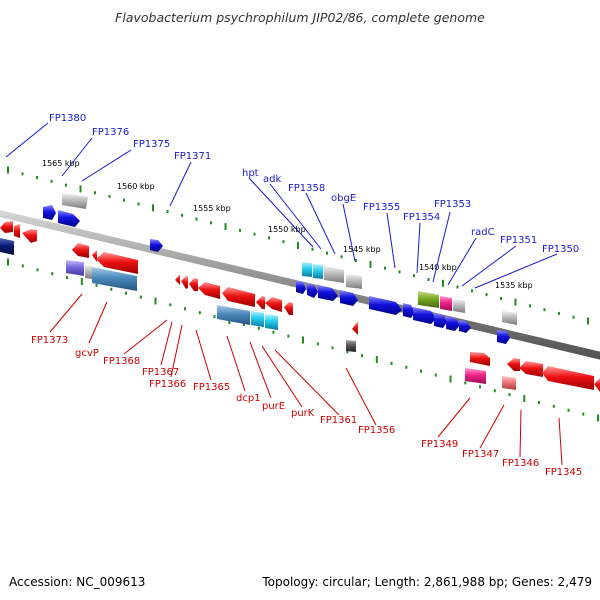 Image resolution: width=600 pixels, height=600 pixels. I want to click on gene-red-mid, so click(288, 308).